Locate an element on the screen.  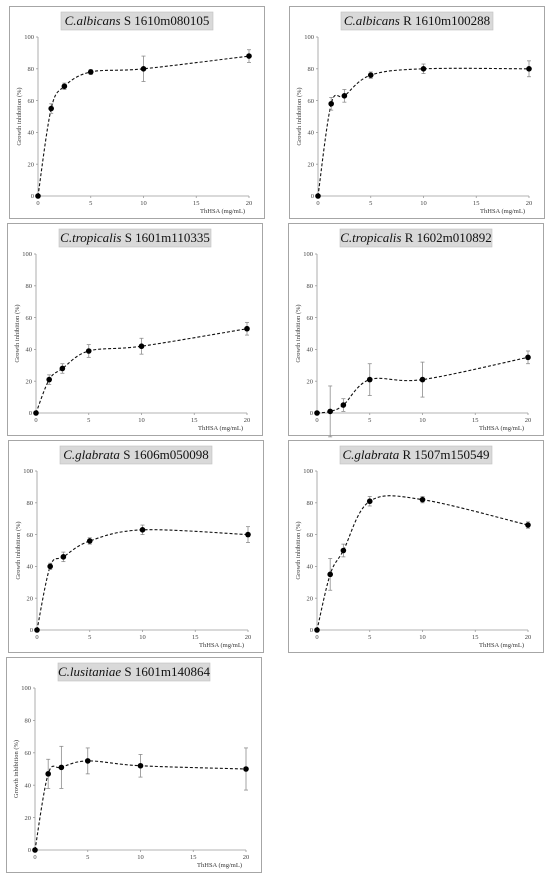
chart-title: C.albicans S 1610m080105 is located at coordinates (137, 20).